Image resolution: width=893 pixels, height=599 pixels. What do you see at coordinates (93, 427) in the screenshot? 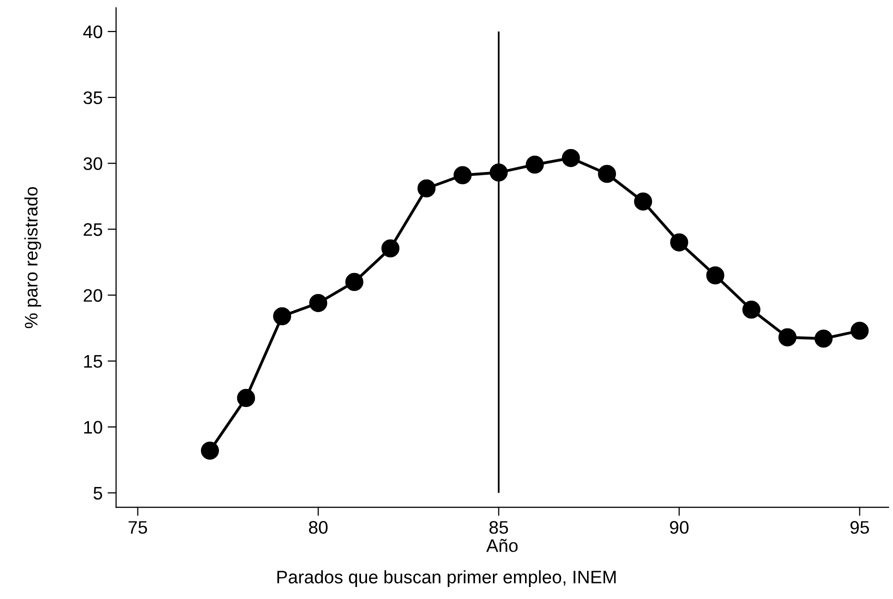
I see `y-tick-label: 10` at bounding box center [93, 427].